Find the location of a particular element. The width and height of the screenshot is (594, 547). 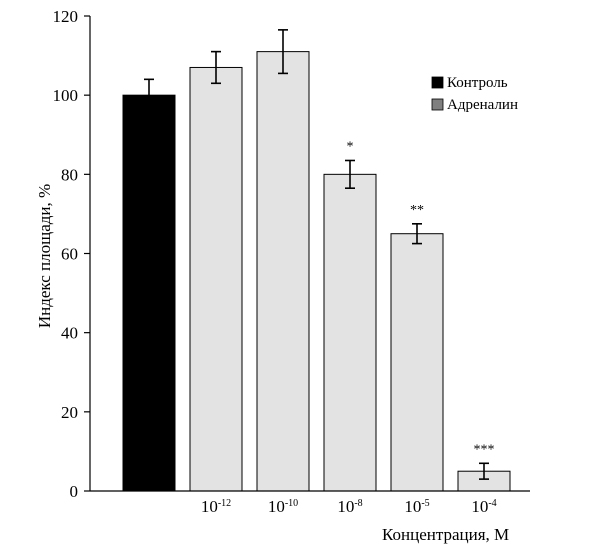

legend-label-adrenaline: Адреналин is located at coordinates (482, 105).